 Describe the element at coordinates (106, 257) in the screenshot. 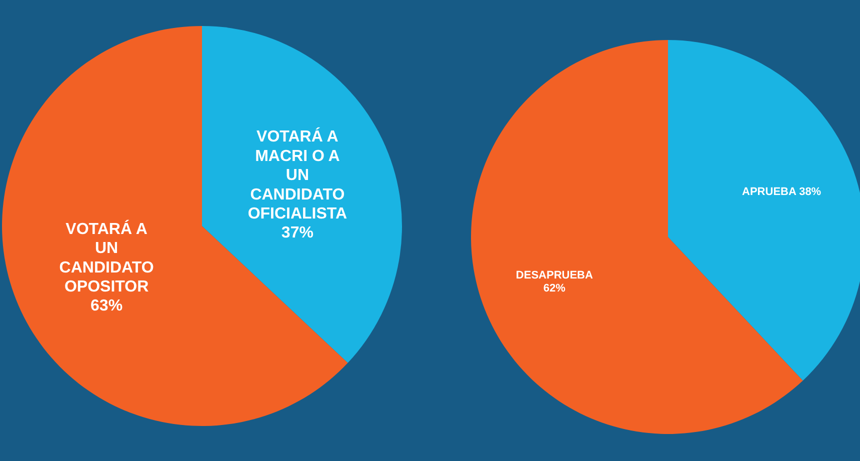

I see `slice-label: VOTARÁ A UN CANDIDATO OPOSITOR` at that location.